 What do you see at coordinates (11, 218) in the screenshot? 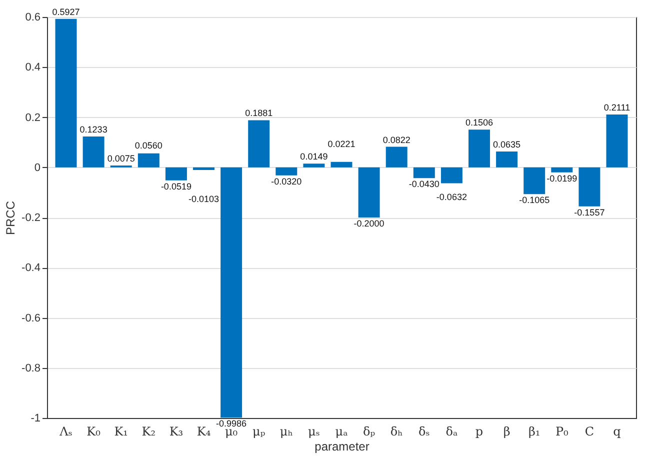
I see `y-axis-title: PRCC` at bounding box center [11, 218].